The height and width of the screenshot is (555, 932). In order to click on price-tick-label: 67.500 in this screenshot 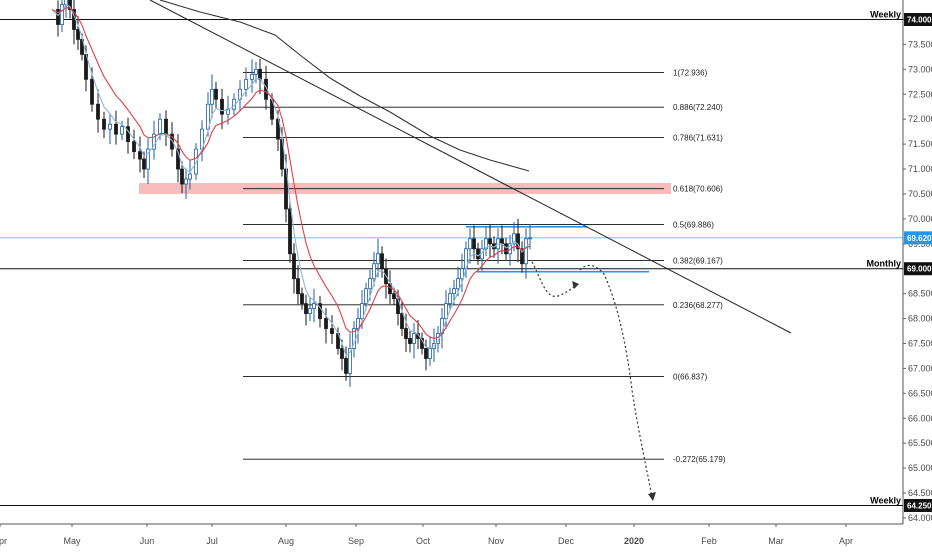, I will do `click(920, 344)`.